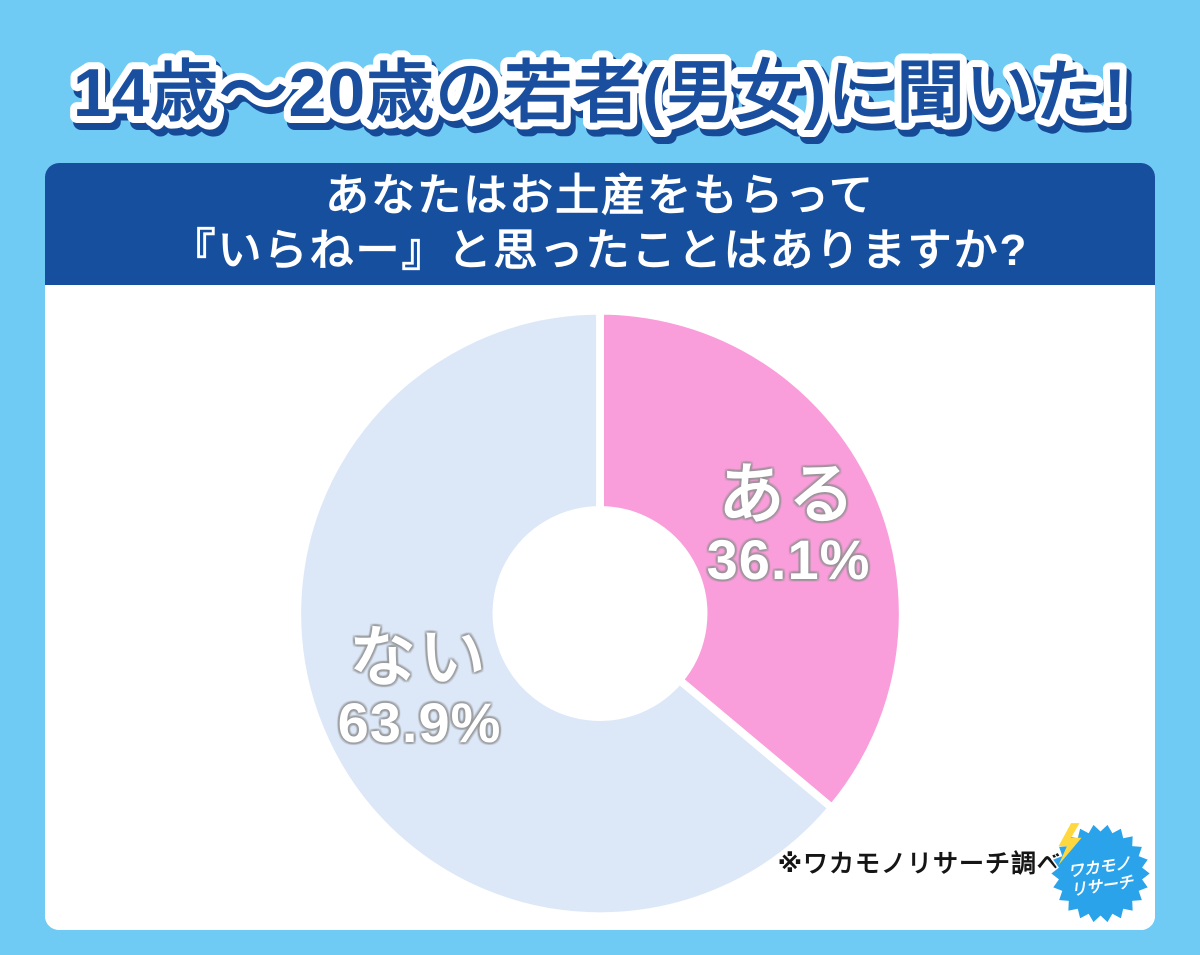 Image resolution: width=1200 pixels, height=955 pixels. I want to click on question-line-2: 『いらねー』と思ったことはありますか?, so click(600, 250).